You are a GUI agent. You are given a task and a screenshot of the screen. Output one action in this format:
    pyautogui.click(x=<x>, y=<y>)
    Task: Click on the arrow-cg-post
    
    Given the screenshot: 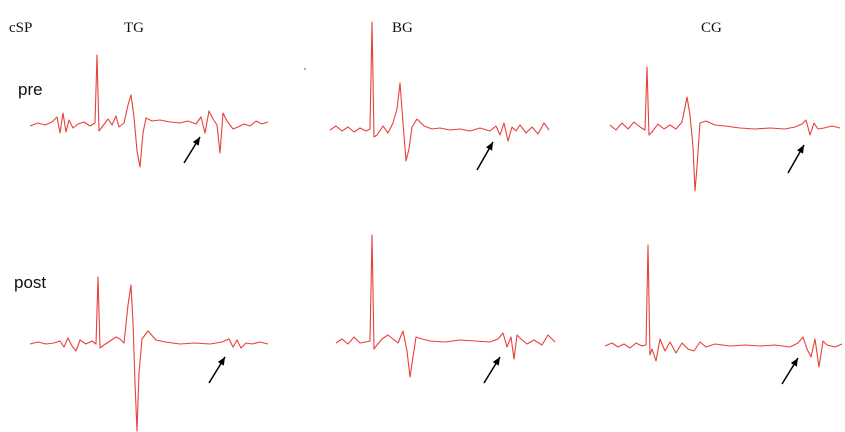 What is the action you would take?
    pyautogui.click(x=790, y=371)
    